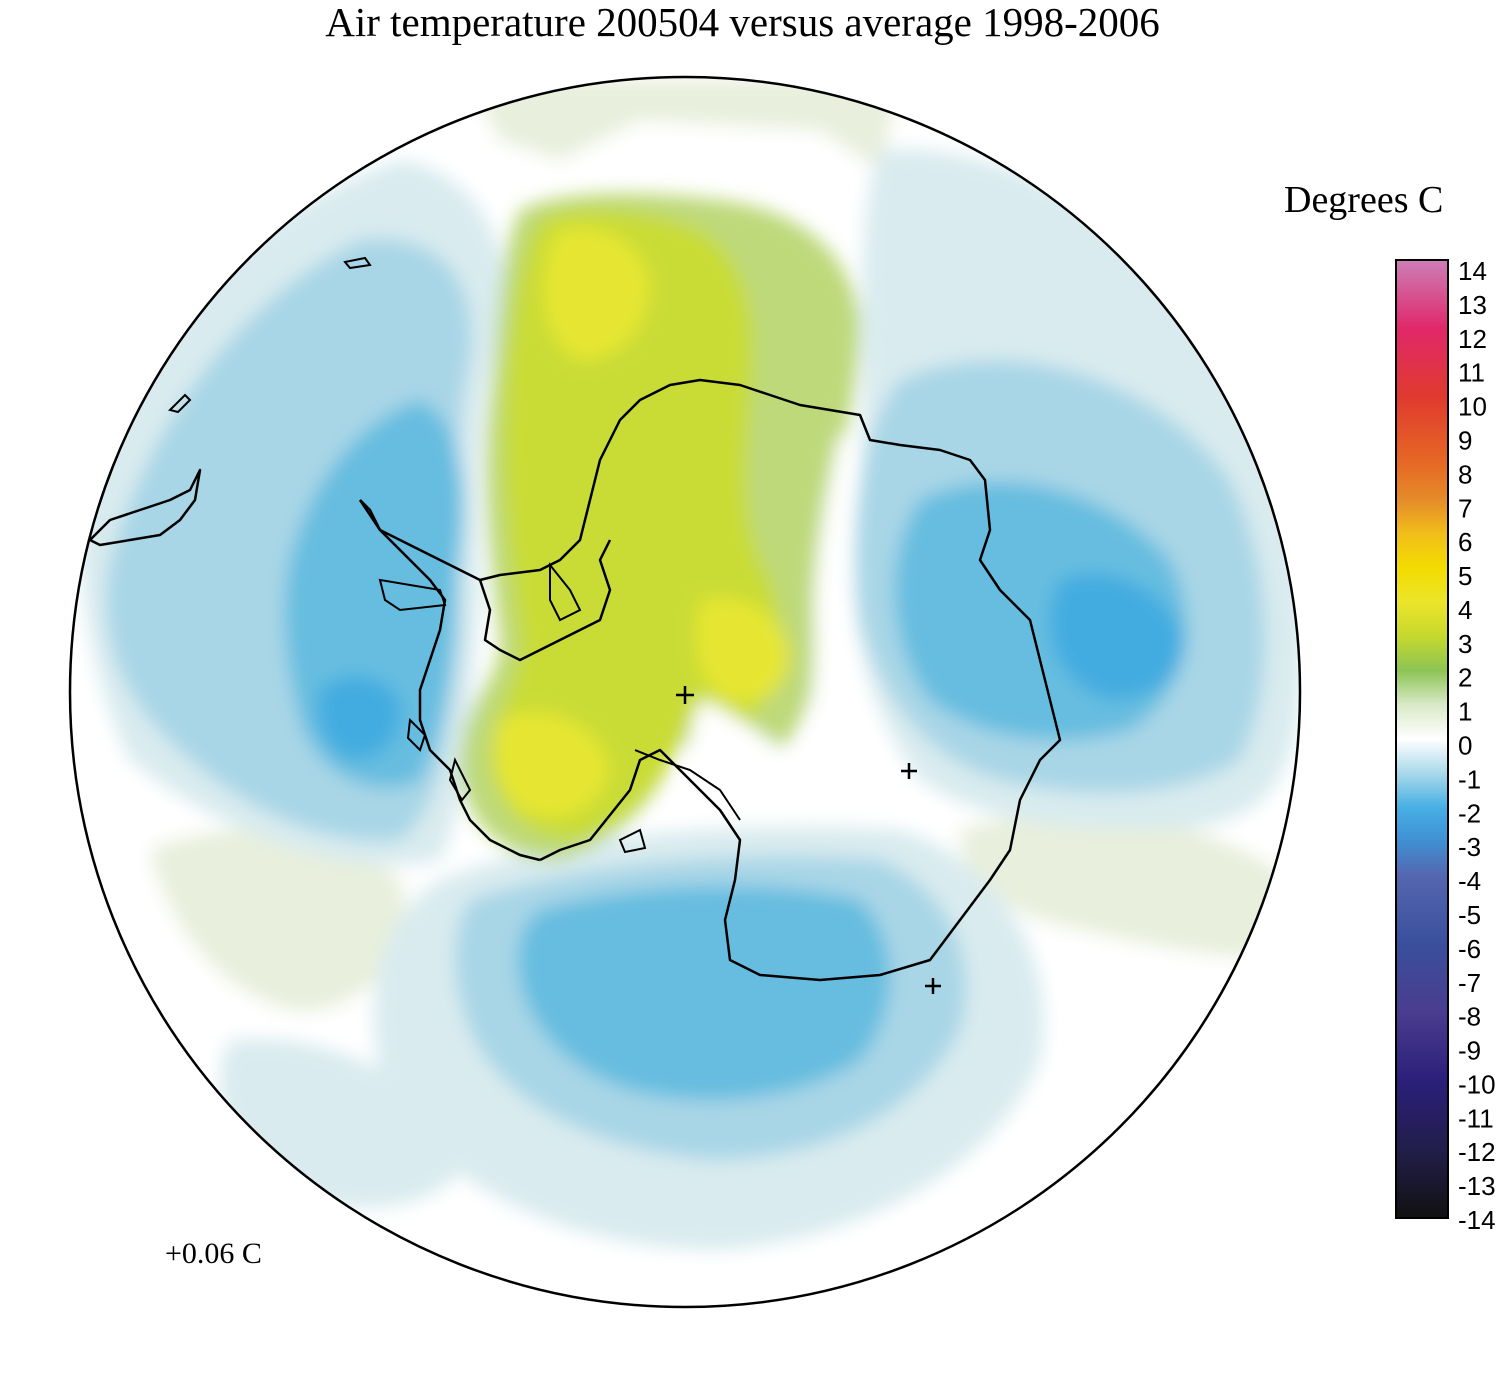 The width and height of the screenshot is (1500, 1382). Describe the element at coordinates (1465, 644) in the screenshot. I see `colorbar-tick-label: 3` at that location.